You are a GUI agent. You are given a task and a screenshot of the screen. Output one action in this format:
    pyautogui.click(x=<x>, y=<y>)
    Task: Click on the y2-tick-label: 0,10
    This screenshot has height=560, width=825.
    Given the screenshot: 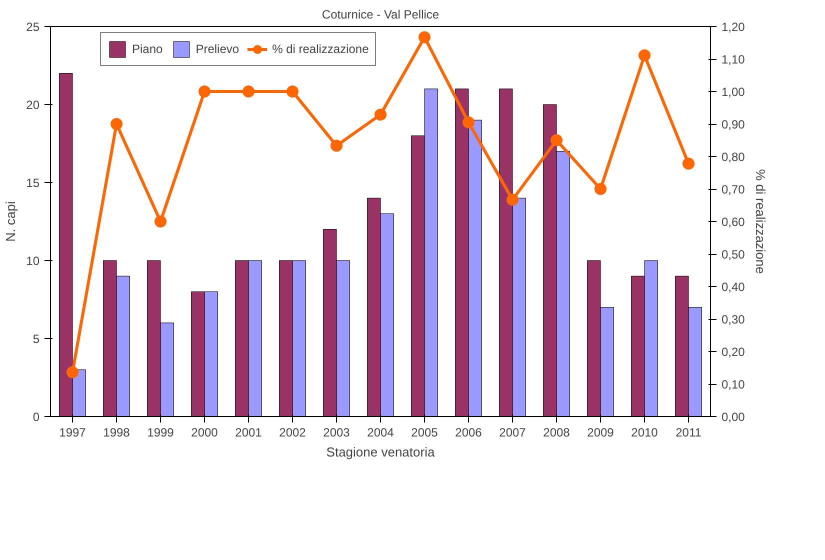 What is the action you would take?
    pyautogui.click(x=734, y=385)
    